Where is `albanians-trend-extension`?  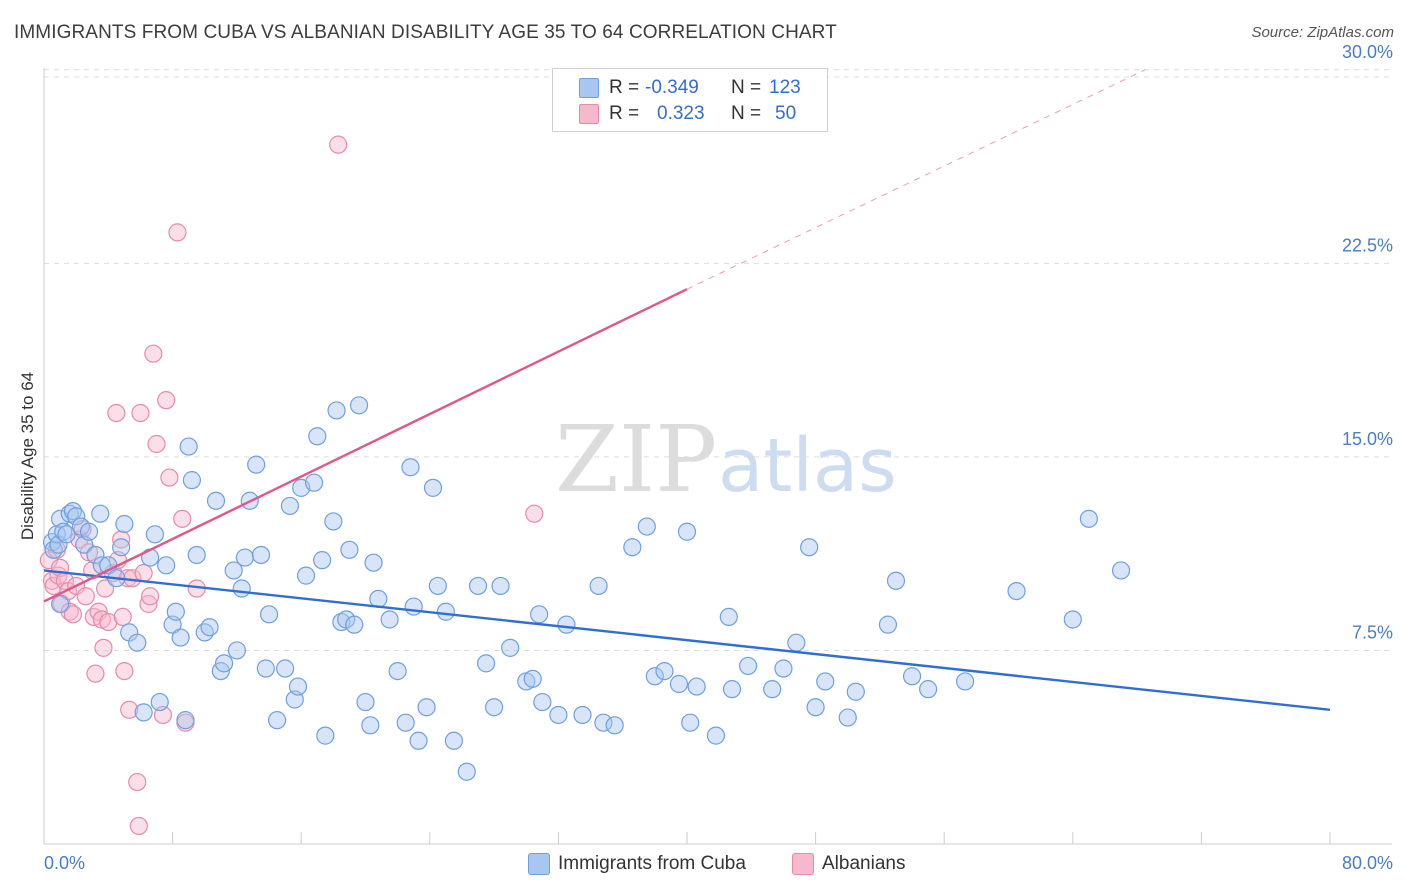 albanians-trend-extension is located at coordinates (916, 179).